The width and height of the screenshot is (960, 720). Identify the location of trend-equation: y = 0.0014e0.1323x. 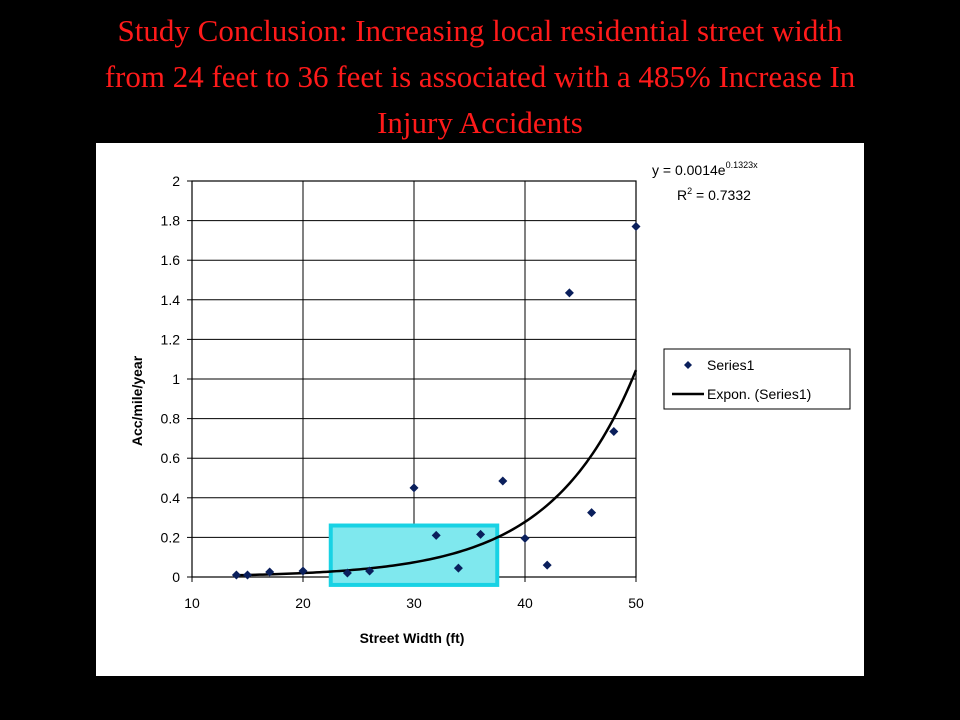
(705, 169).